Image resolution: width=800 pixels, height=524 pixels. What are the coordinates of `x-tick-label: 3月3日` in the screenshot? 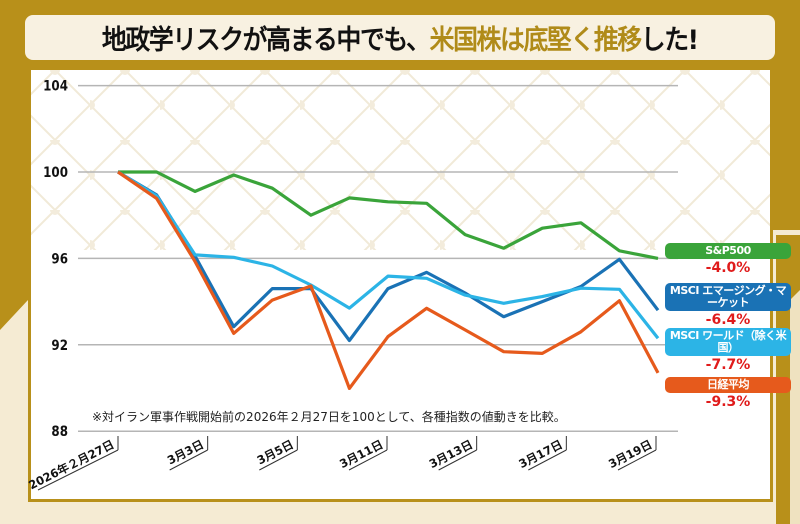 It's located at (185, 452).